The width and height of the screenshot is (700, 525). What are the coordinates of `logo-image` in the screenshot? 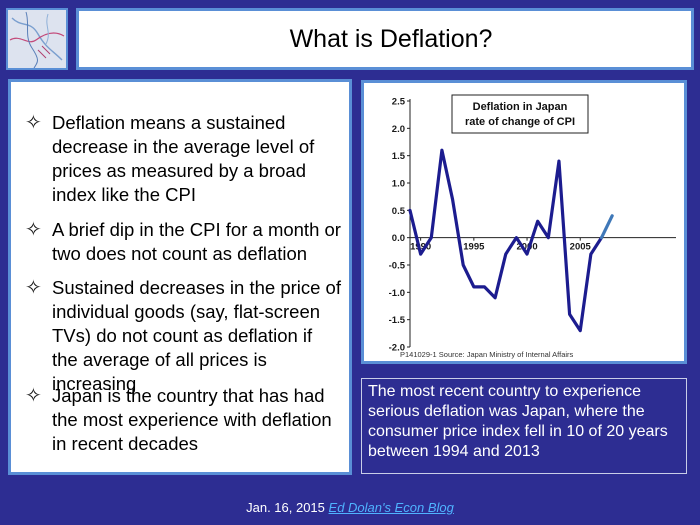 It's located at (37, 39).